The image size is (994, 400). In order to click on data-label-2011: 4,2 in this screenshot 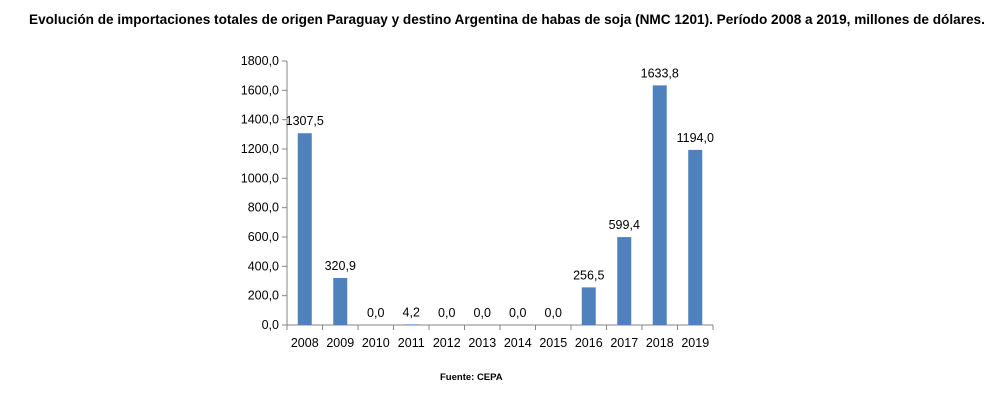, I will do `click(411, 312)`.